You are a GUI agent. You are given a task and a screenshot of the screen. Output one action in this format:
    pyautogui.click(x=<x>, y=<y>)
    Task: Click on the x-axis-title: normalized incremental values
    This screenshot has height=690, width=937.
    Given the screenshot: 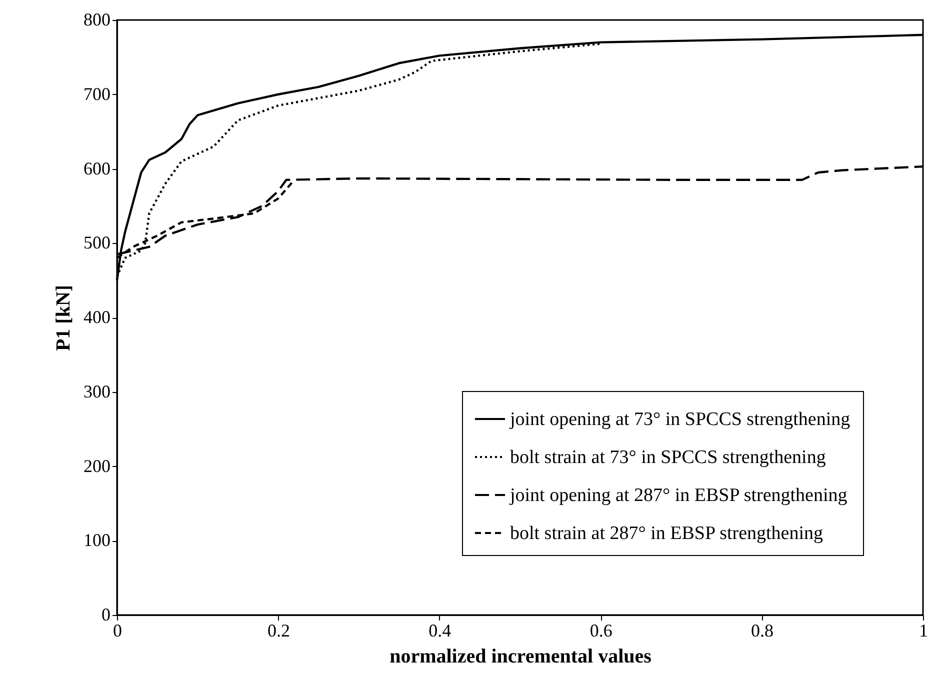 What is the action you would take?
    pyautogui.click(x=521, y=657)
    